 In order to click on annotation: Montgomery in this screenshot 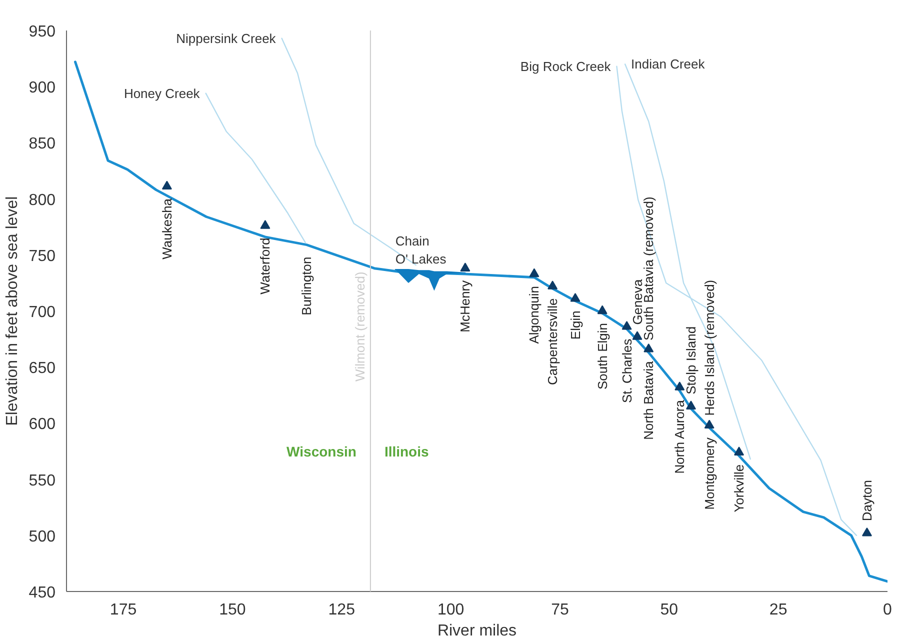, I will do `click(709, 473)`.